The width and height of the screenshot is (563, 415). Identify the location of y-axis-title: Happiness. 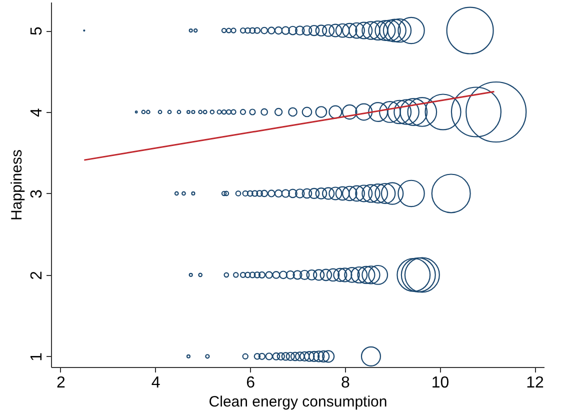
(17, 185).